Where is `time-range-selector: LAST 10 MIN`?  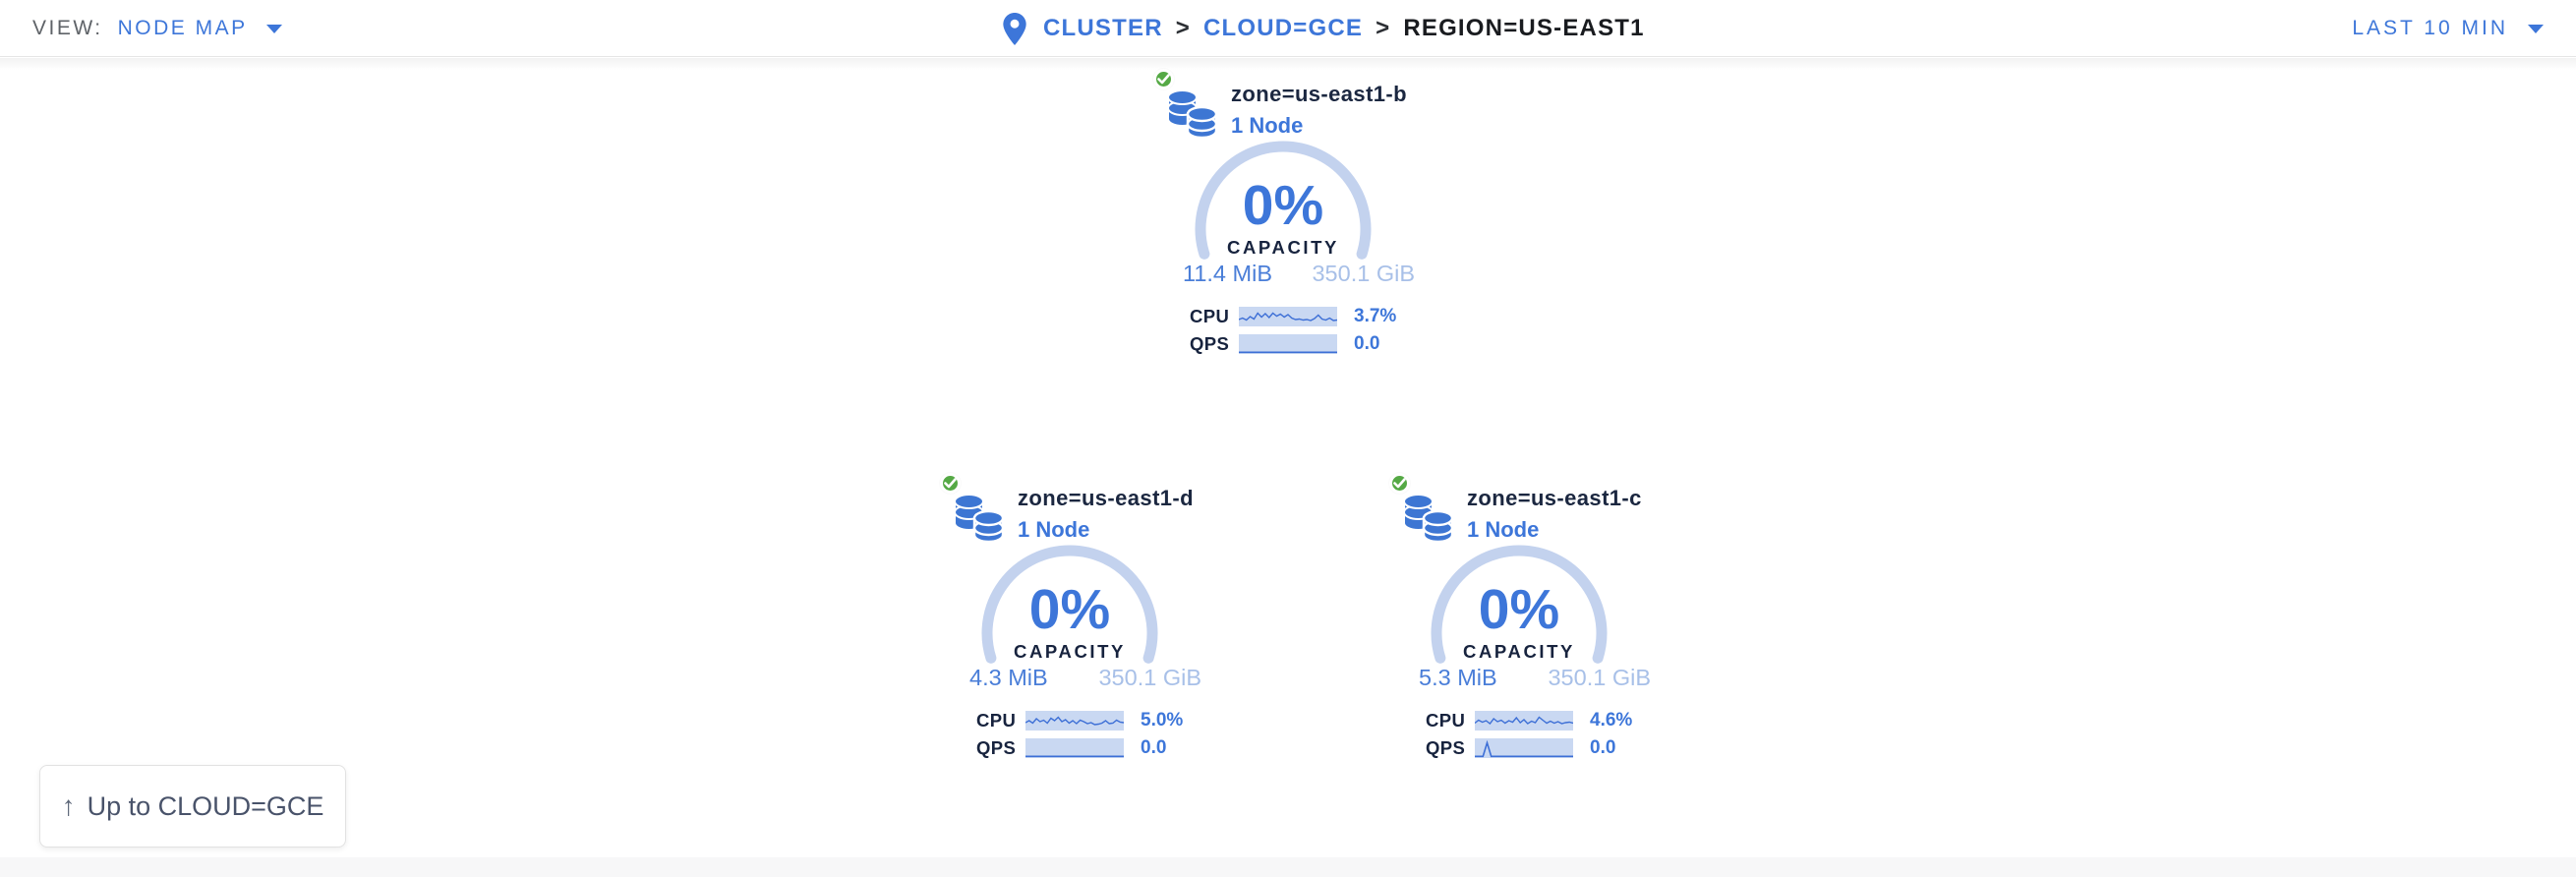
time-range-selector: LAST 10 MIN is located at coordinates (2448, 28).